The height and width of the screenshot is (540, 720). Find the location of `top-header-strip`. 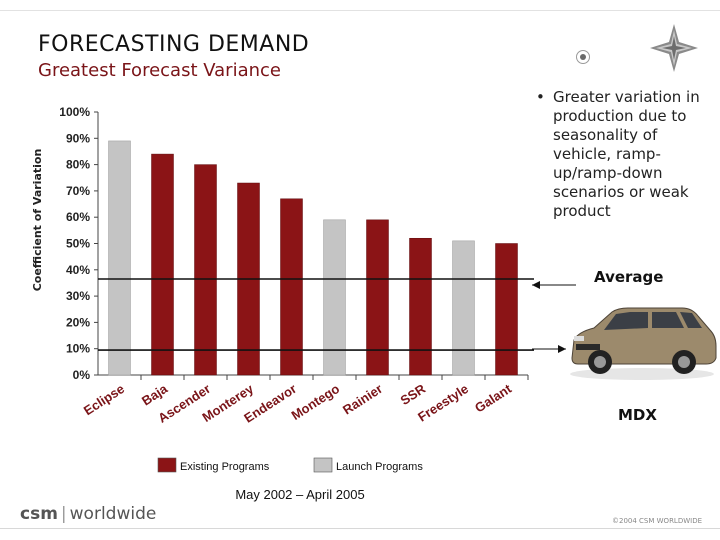

top-header-strip is located at coordinates (360, 5).